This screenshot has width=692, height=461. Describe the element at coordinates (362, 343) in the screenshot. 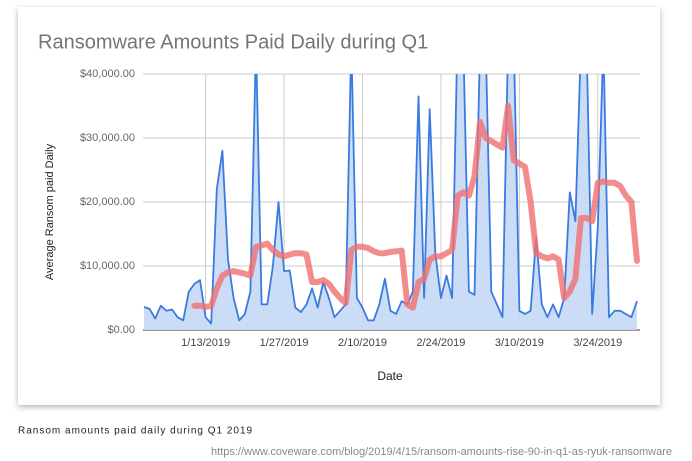

I see `x-tick-label: 2/10/2019` at that location.